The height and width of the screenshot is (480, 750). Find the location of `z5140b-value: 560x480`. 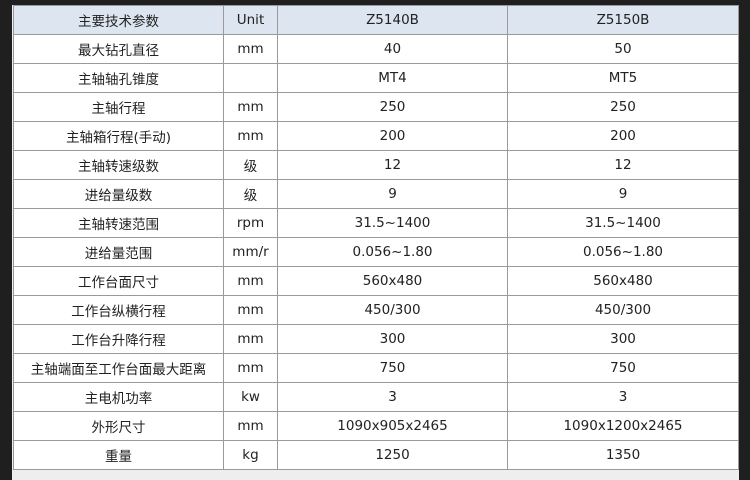

z5140b-value: 560x480 is located at coordinates (392, 281).